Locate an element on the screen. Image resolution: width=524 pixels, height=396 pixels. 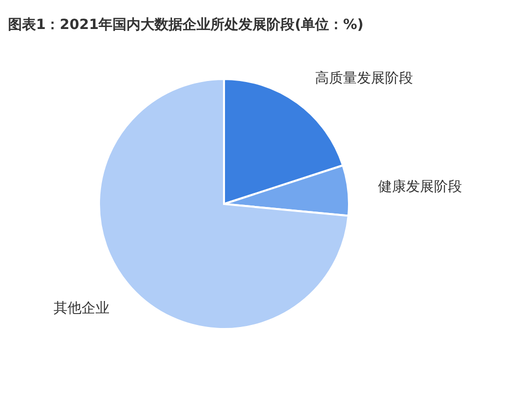
chart-title: 图表1：2021年国内大数据企业所处发展阶段(单位：%) is located at coordinates (186, 25).